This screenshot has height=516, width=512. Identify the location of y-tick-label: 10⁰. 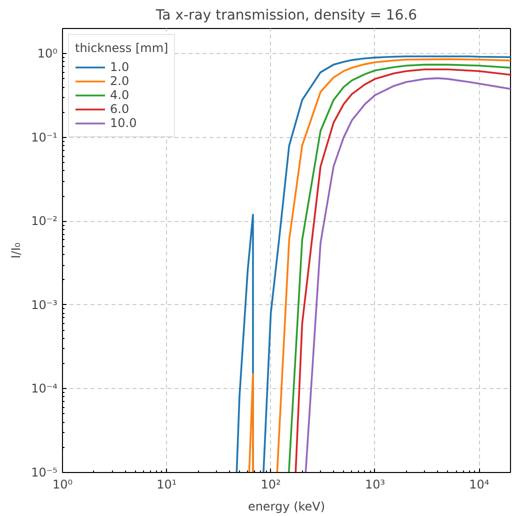
(47, 53).